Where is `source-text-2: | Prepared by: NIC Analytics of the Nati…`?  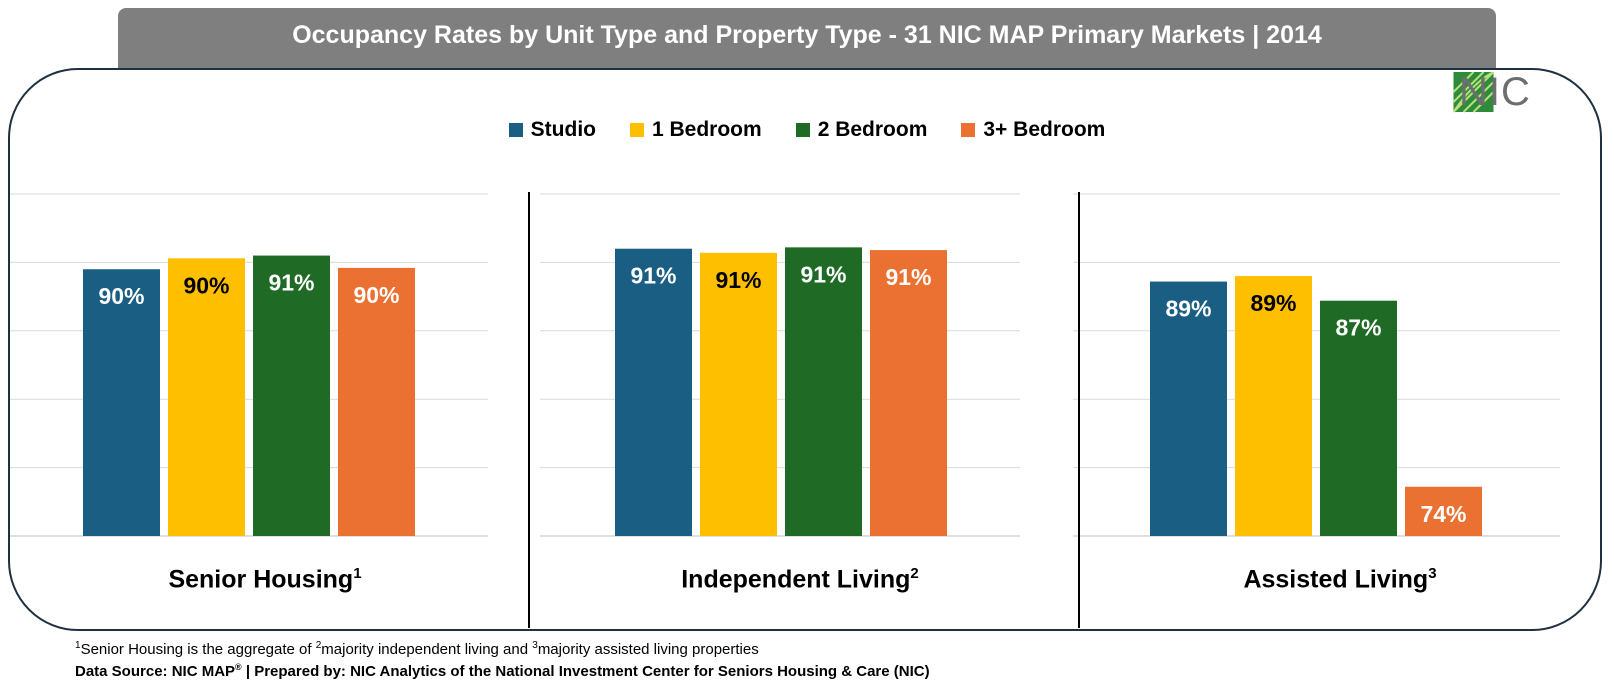
source-text-2: | Prepared by: NIC Analytics of the Nati… is located at coordinates (585, 671).